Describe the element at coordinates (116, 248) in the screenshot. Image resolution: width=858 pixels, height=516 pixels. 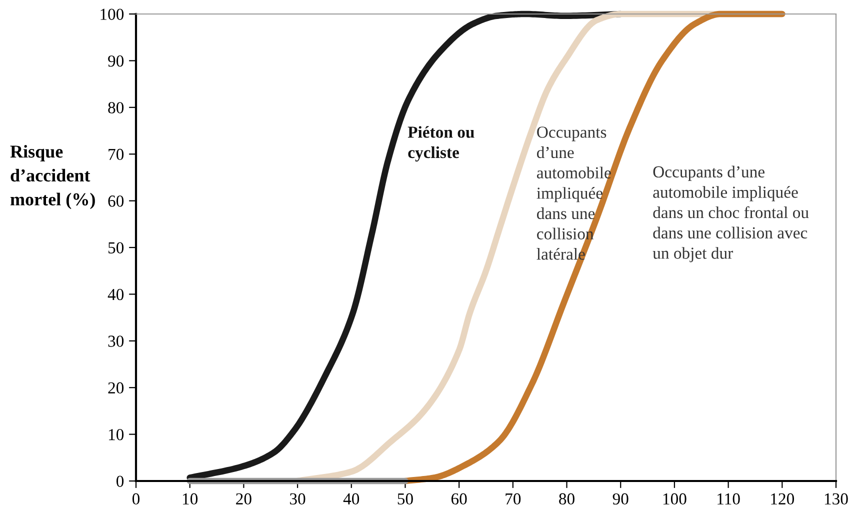
I see `y-tick-label: 50` at that location.